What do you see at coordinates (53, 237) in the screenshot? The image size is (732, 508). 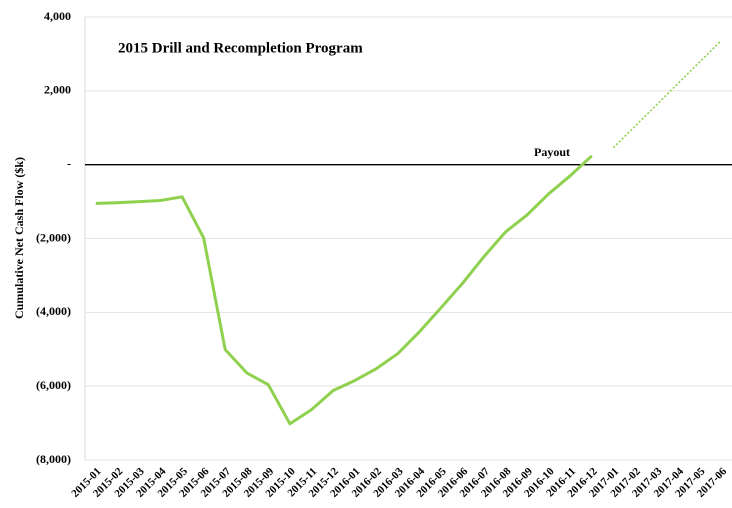 I see `y-tick-label: (2,000)` at bounding box center [53, 237].